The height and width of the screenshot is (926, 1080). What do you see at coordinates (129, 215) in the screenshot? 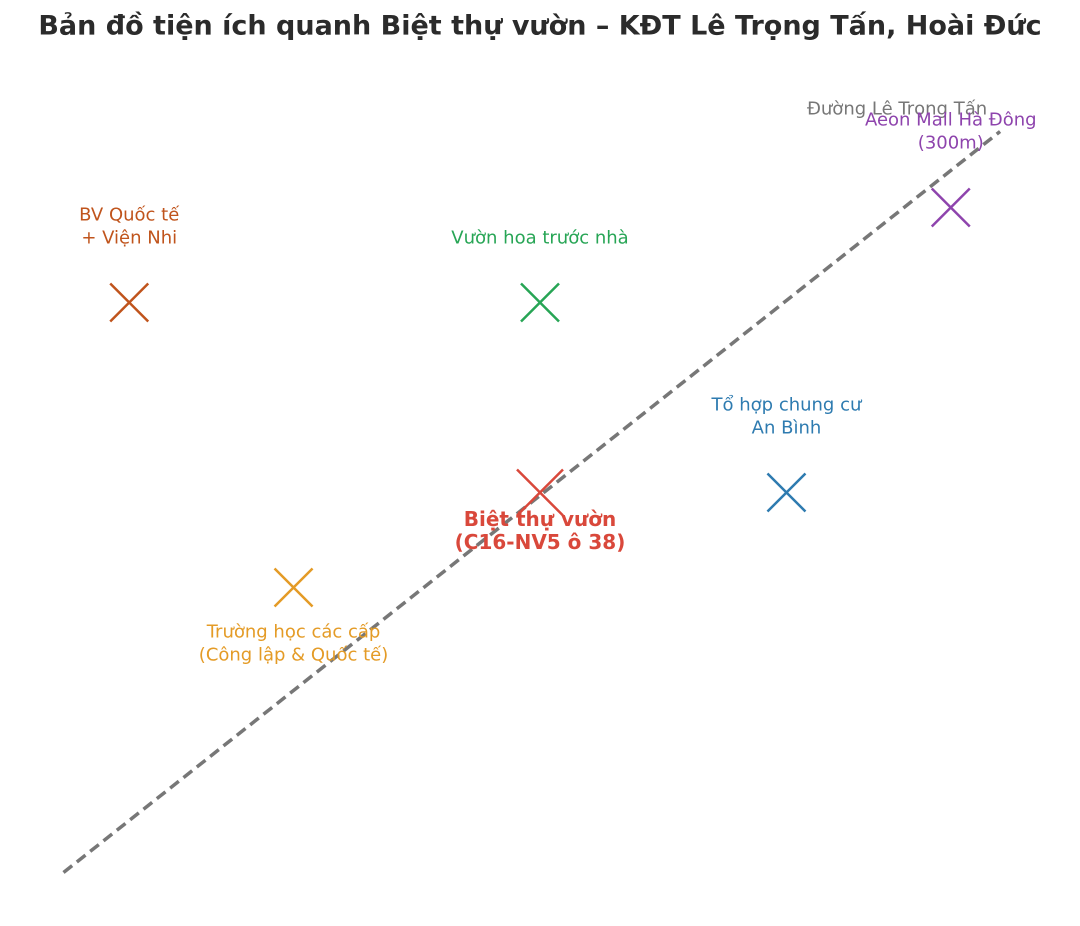
I see `point-label: BV Quốc tế` at bounding box center [129, 215].